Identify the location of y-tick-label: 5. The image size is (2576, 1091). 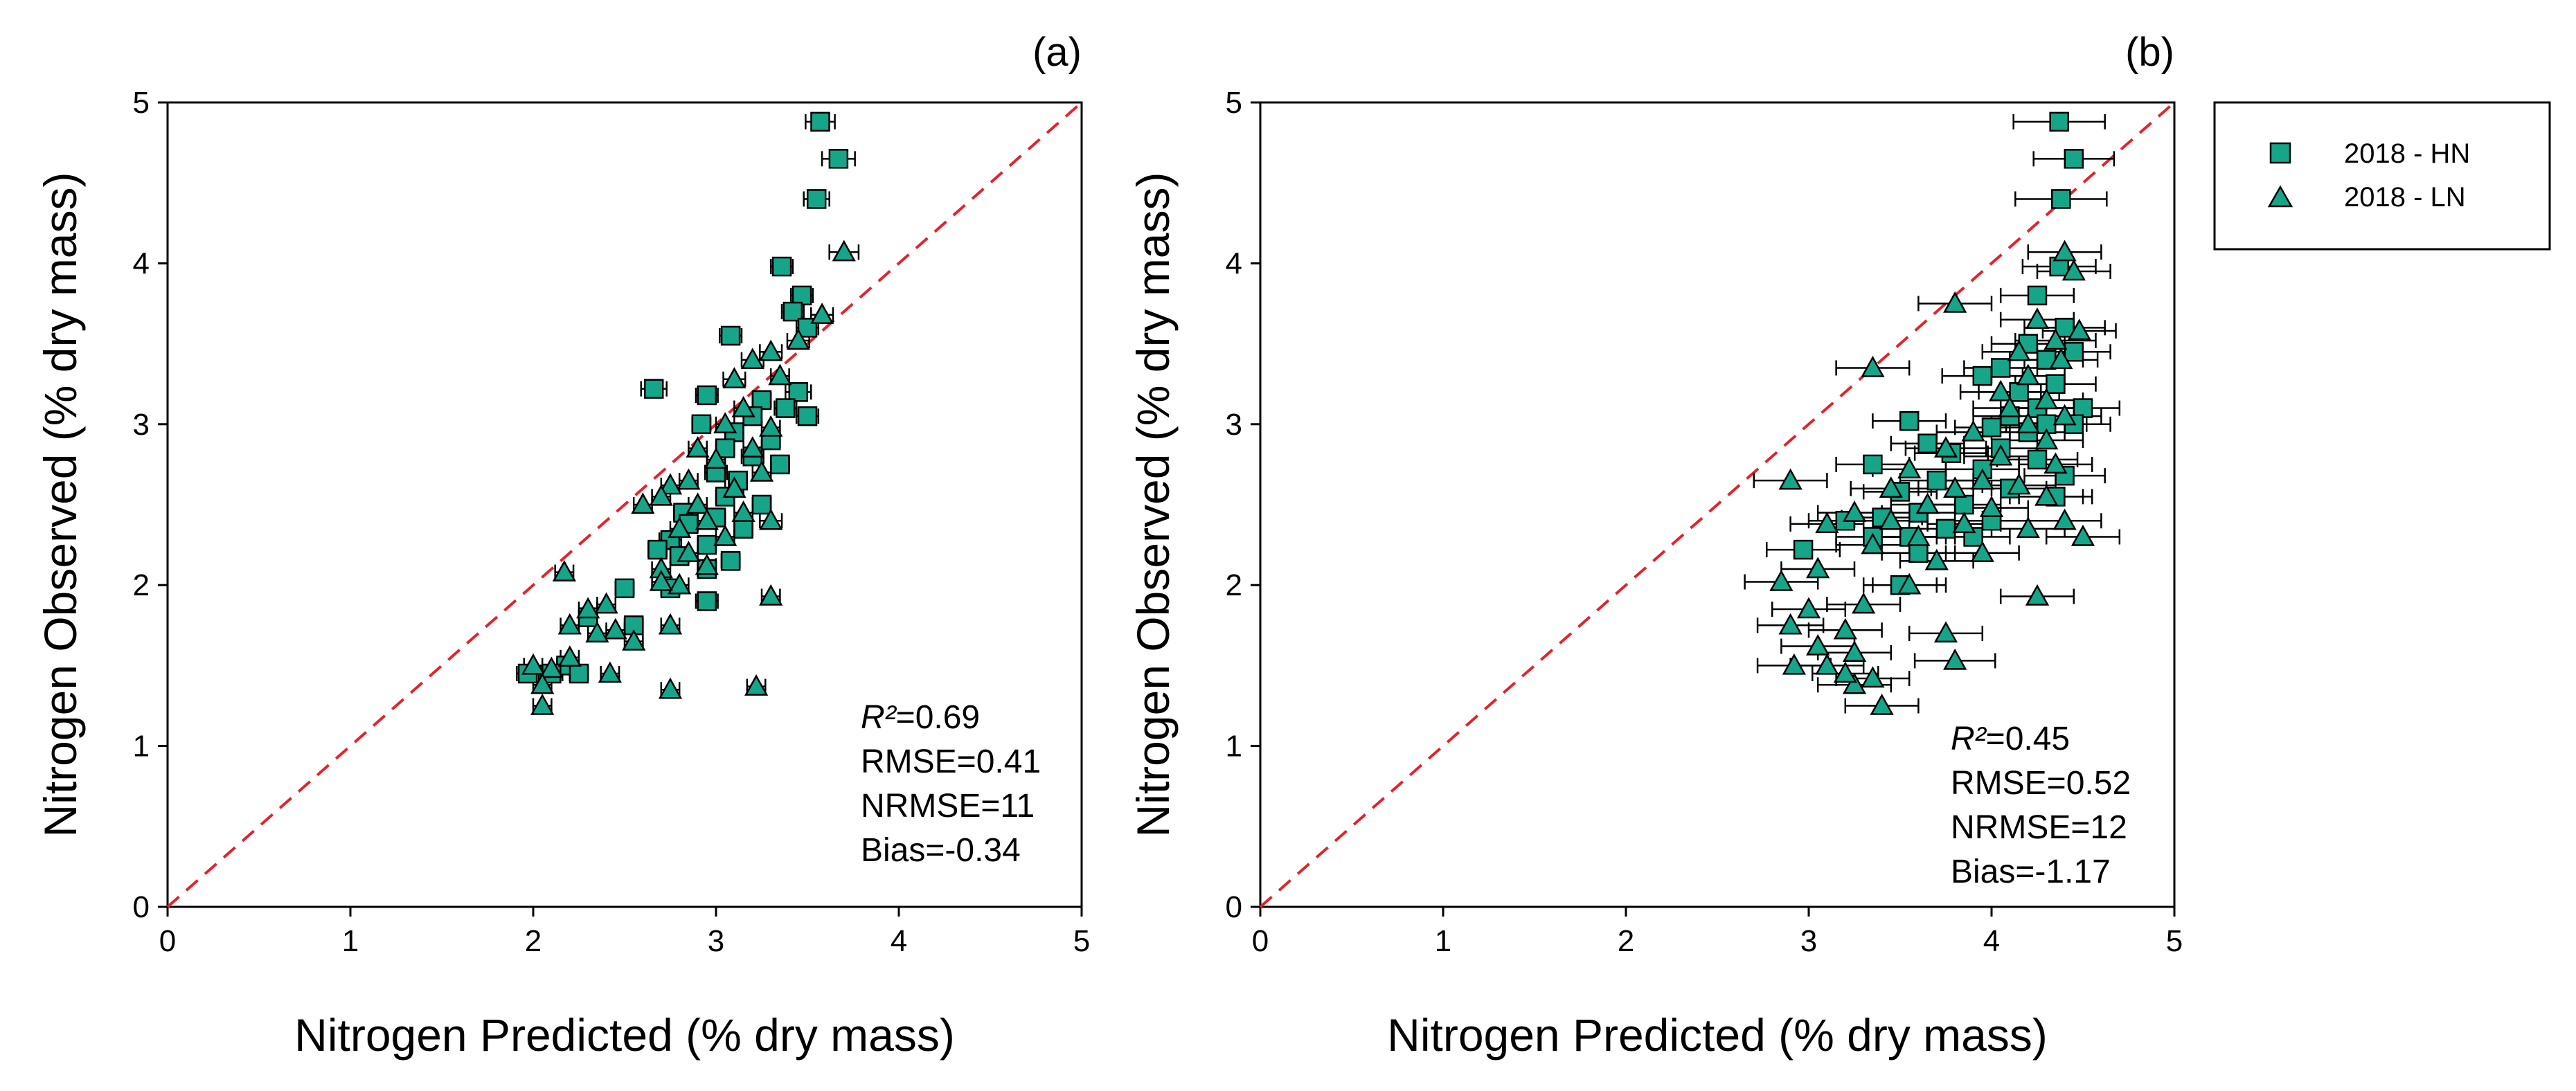
(1234, 103).